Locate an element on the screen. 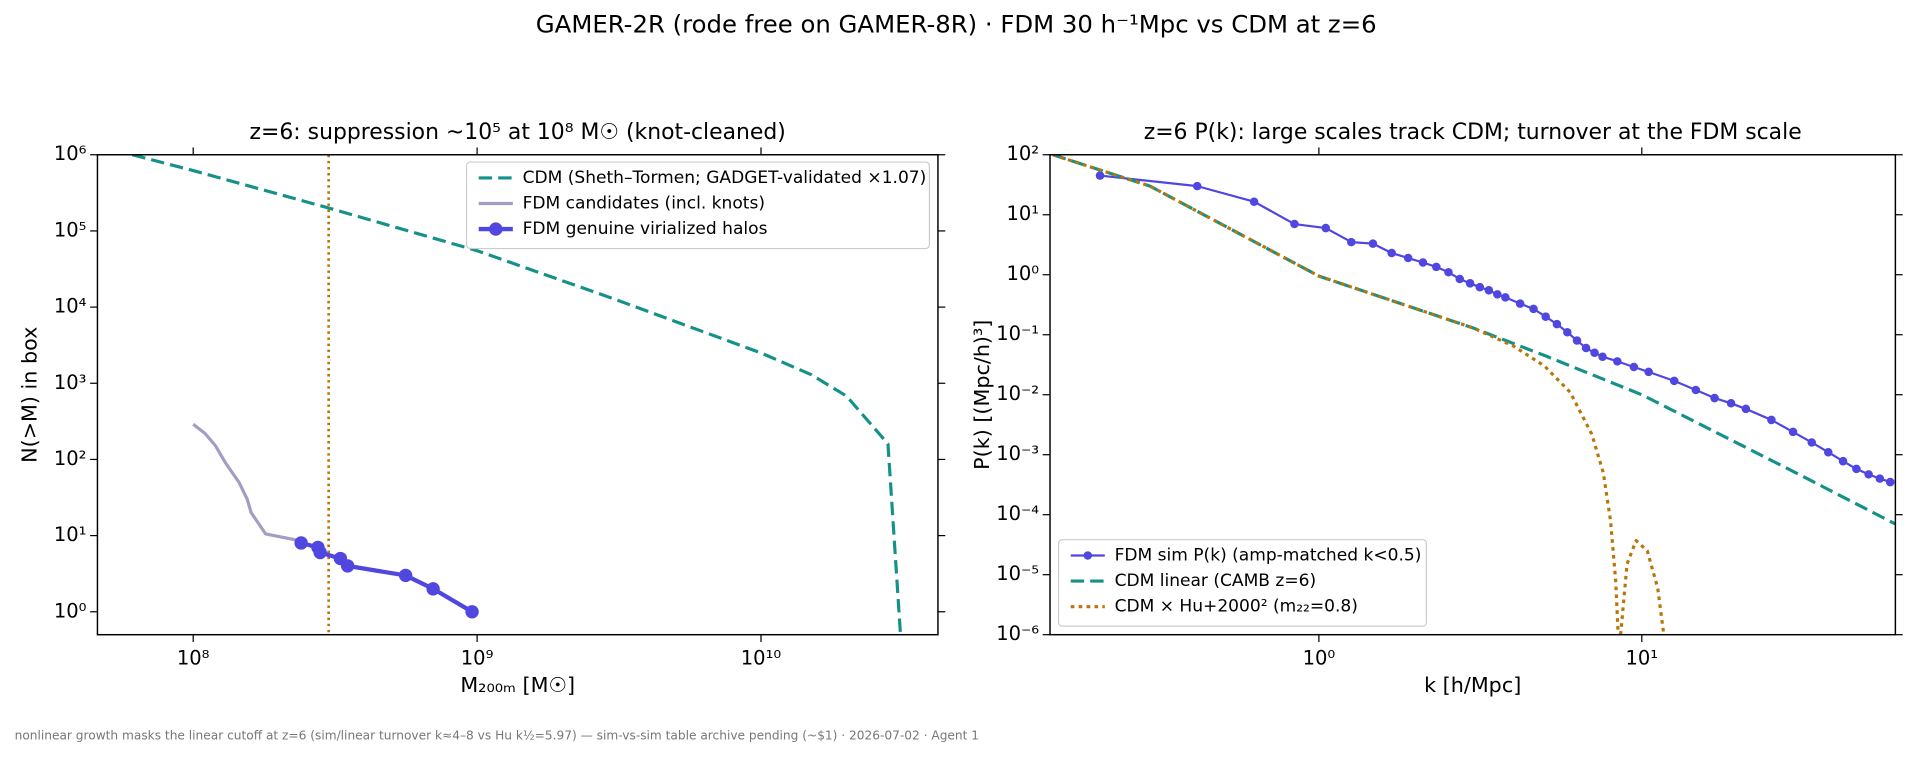 Image resolution: width=1910 pixels, height=759 pixels. y-tick-label: 10⁻³ is located at coordinates (1017, 453).